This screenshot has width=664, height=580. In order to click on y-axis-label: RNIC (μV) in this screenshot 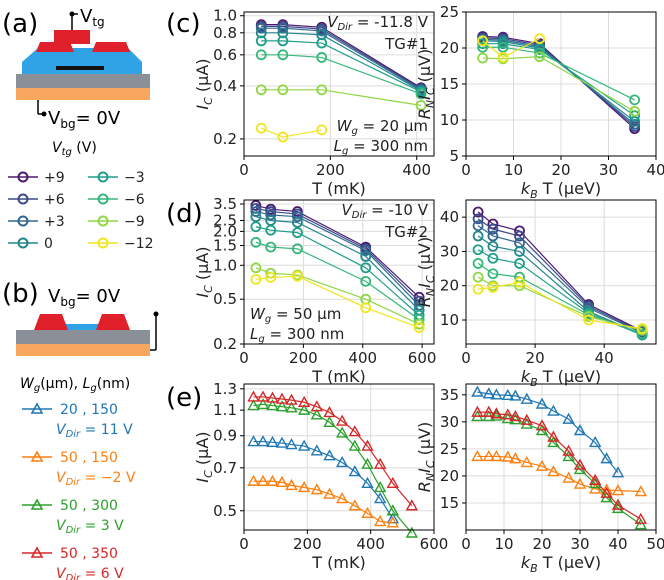, I will do `click(426, 272)`.